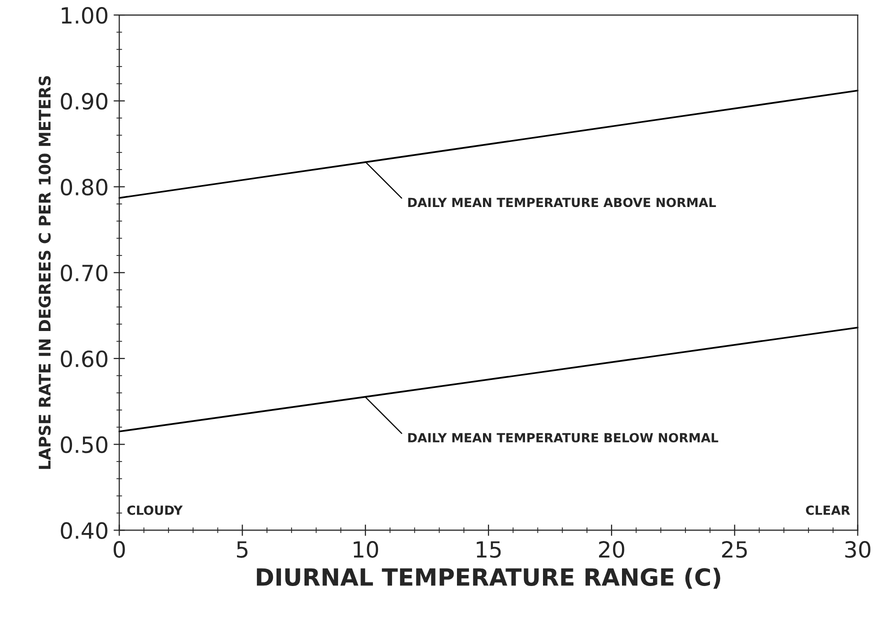  I want to click on y-tick-label: 0.70, so click(84, 273).